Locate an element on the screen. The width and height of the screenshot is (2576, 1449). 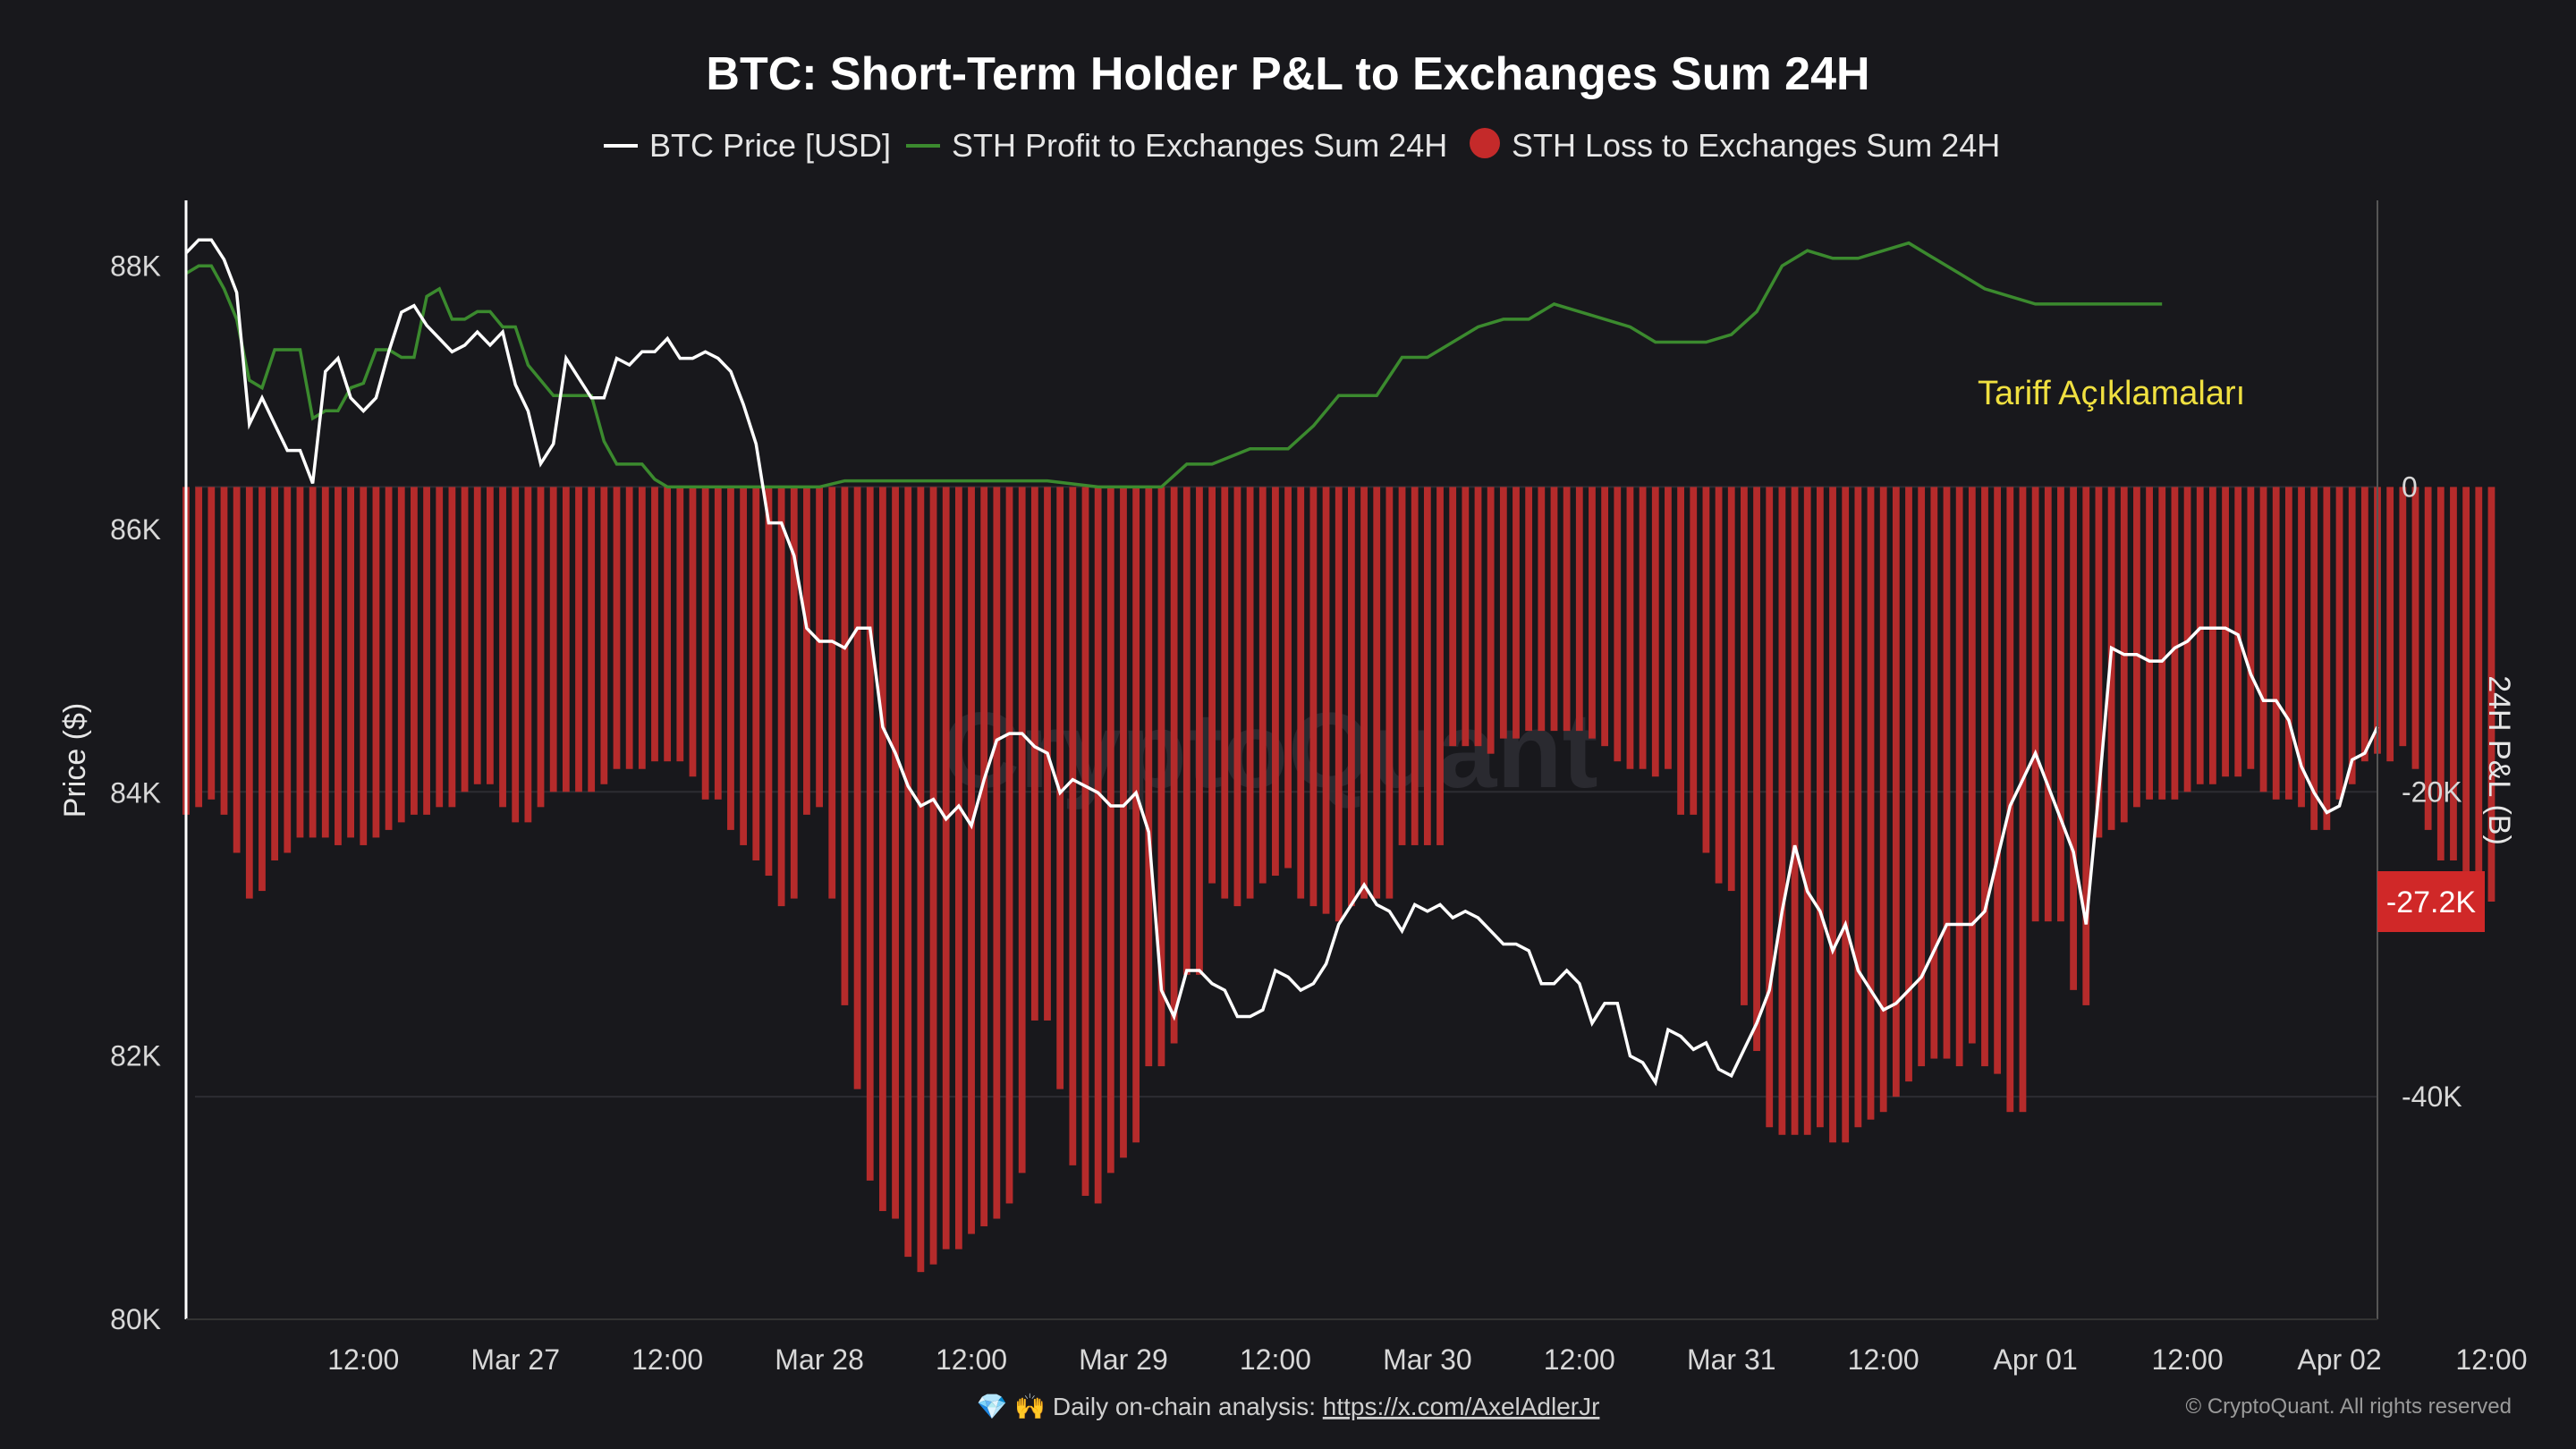
left-tick-label: 82K is located at coordinates (135, 1056).